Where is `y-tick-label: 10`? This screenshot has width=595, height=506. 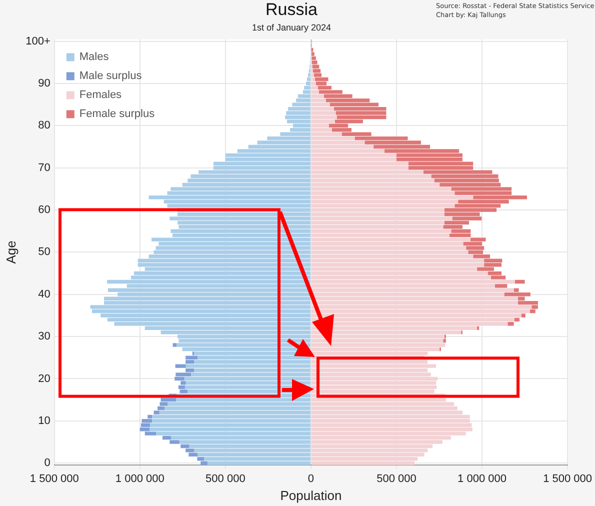
y-tick-label: 10 is located at coordinates (44, 420).